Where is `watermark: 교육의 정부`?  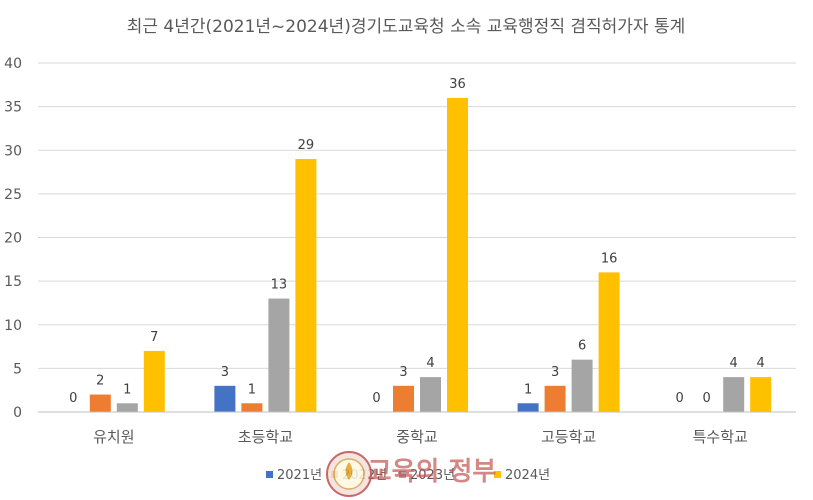
watermark: 교육의 정부 is located at coordinates (411, 474).